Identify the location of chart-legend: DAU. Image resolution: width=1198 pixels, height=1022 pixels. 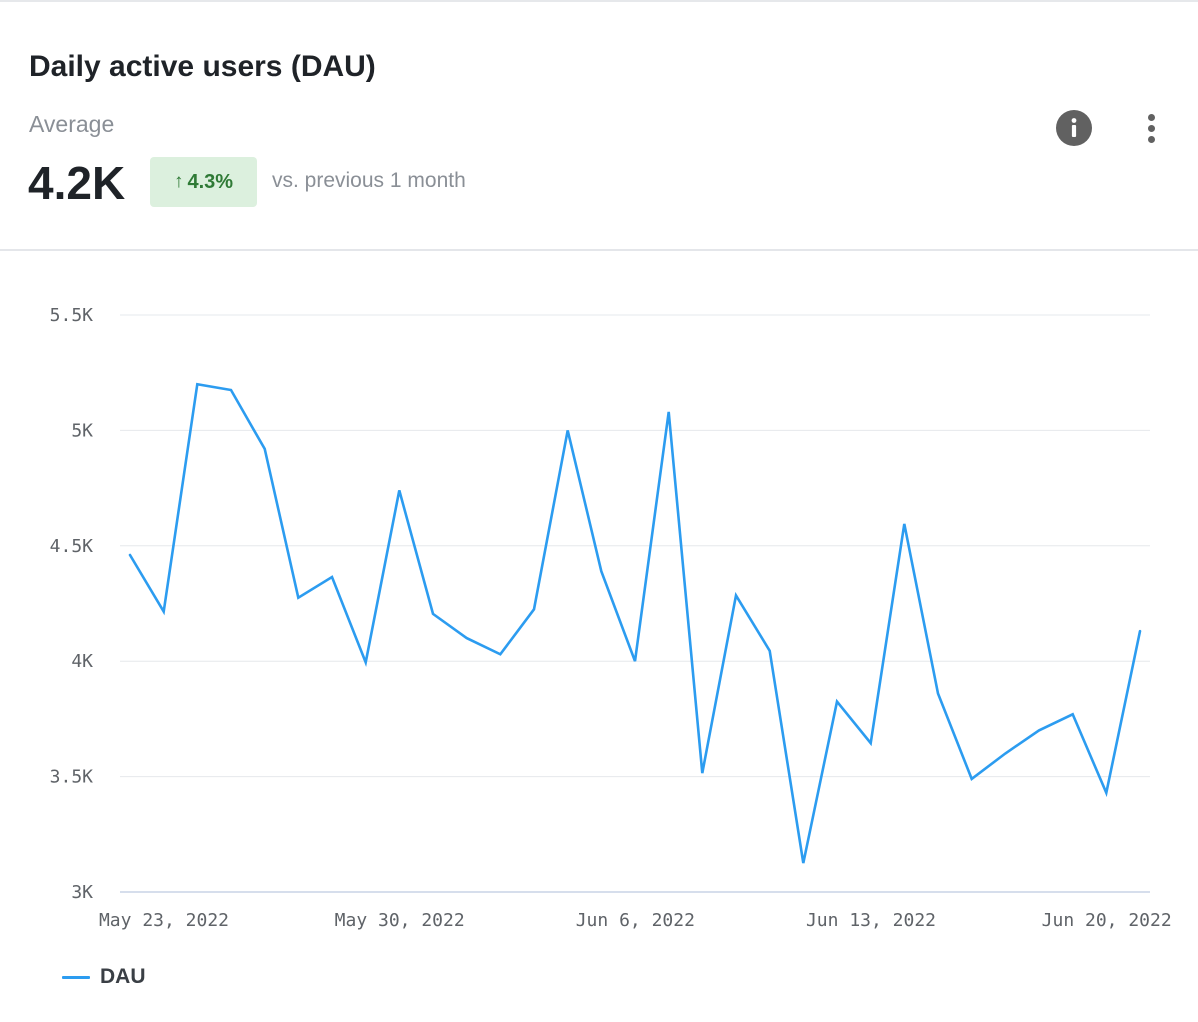
(104, 977).